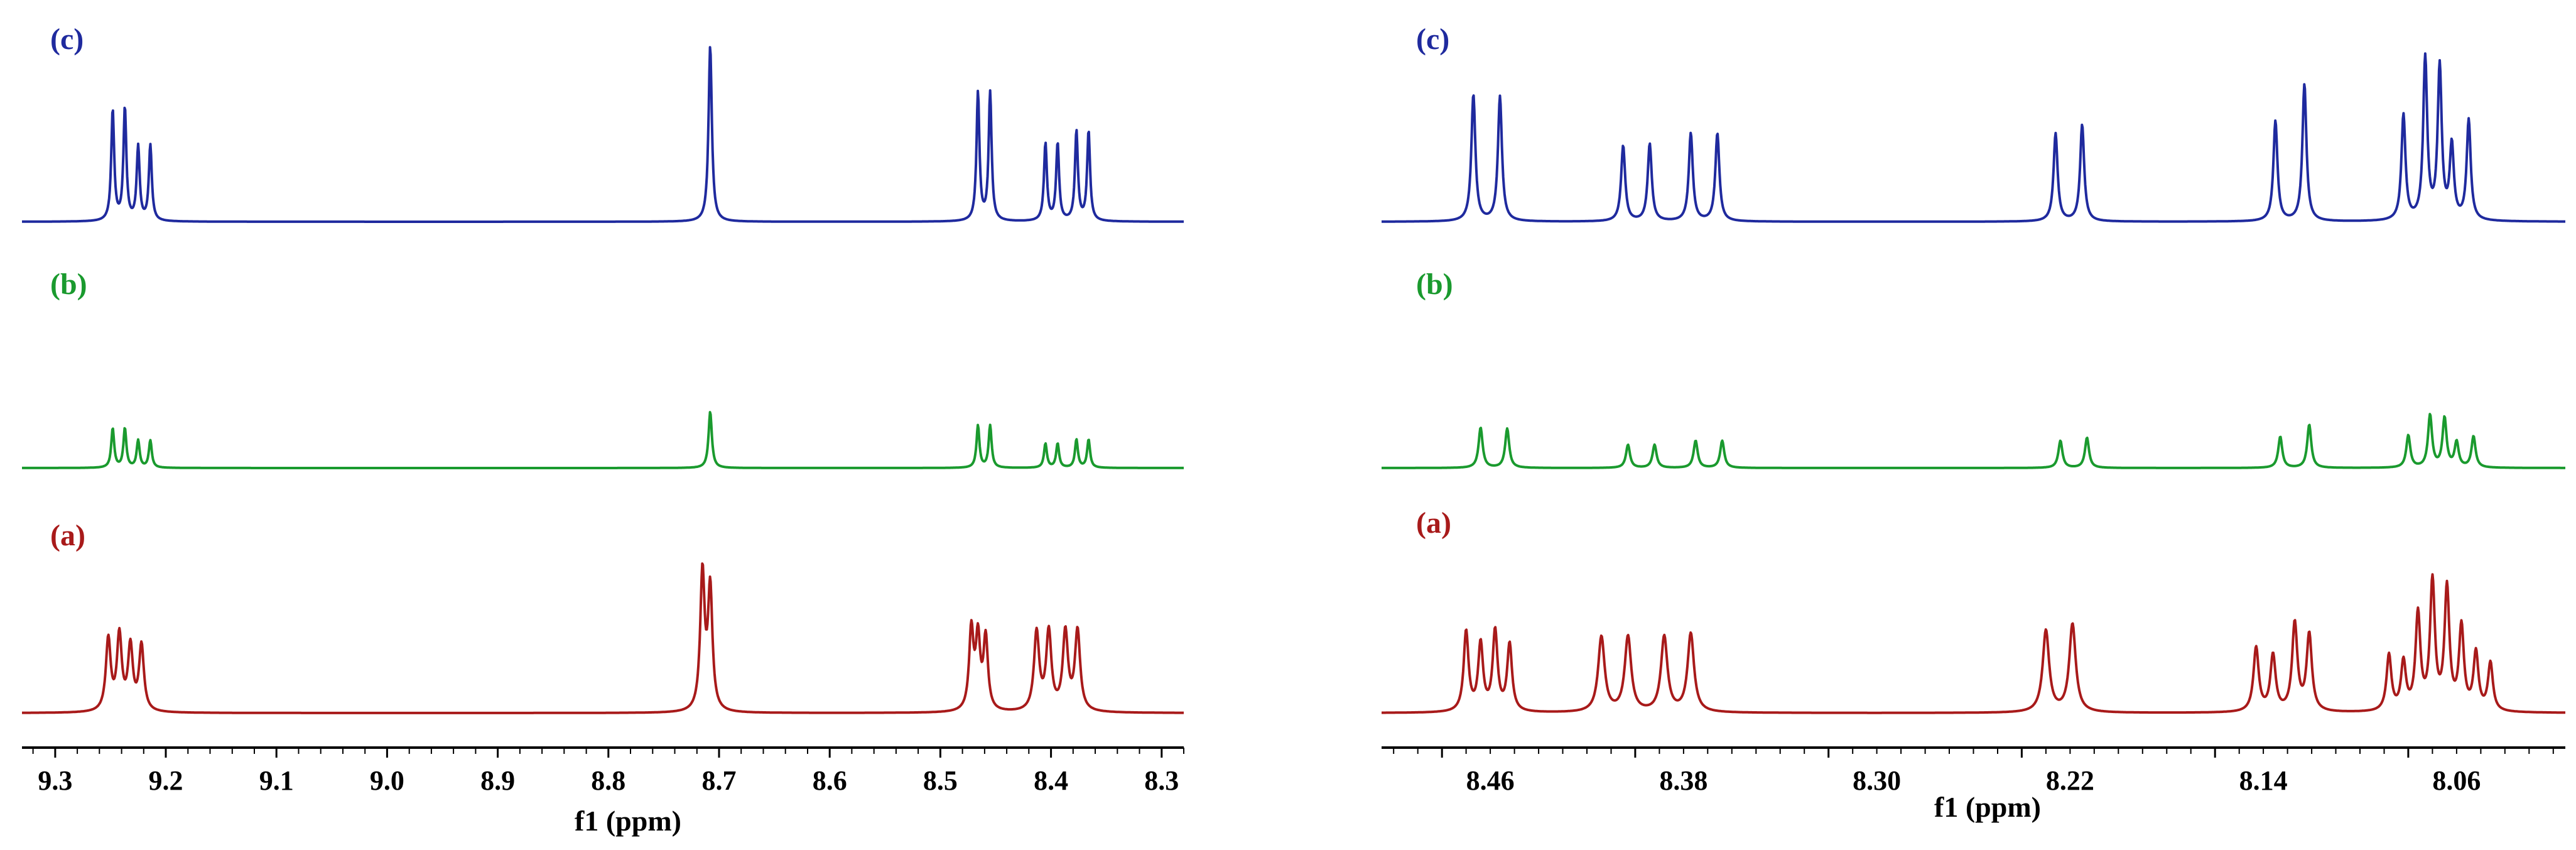 This screenshot has width=2576, height=850. I want to click on right-tick-labels: 8.46 8.38 8.30 8.22 8.14 8.06, so click(1974, 780).